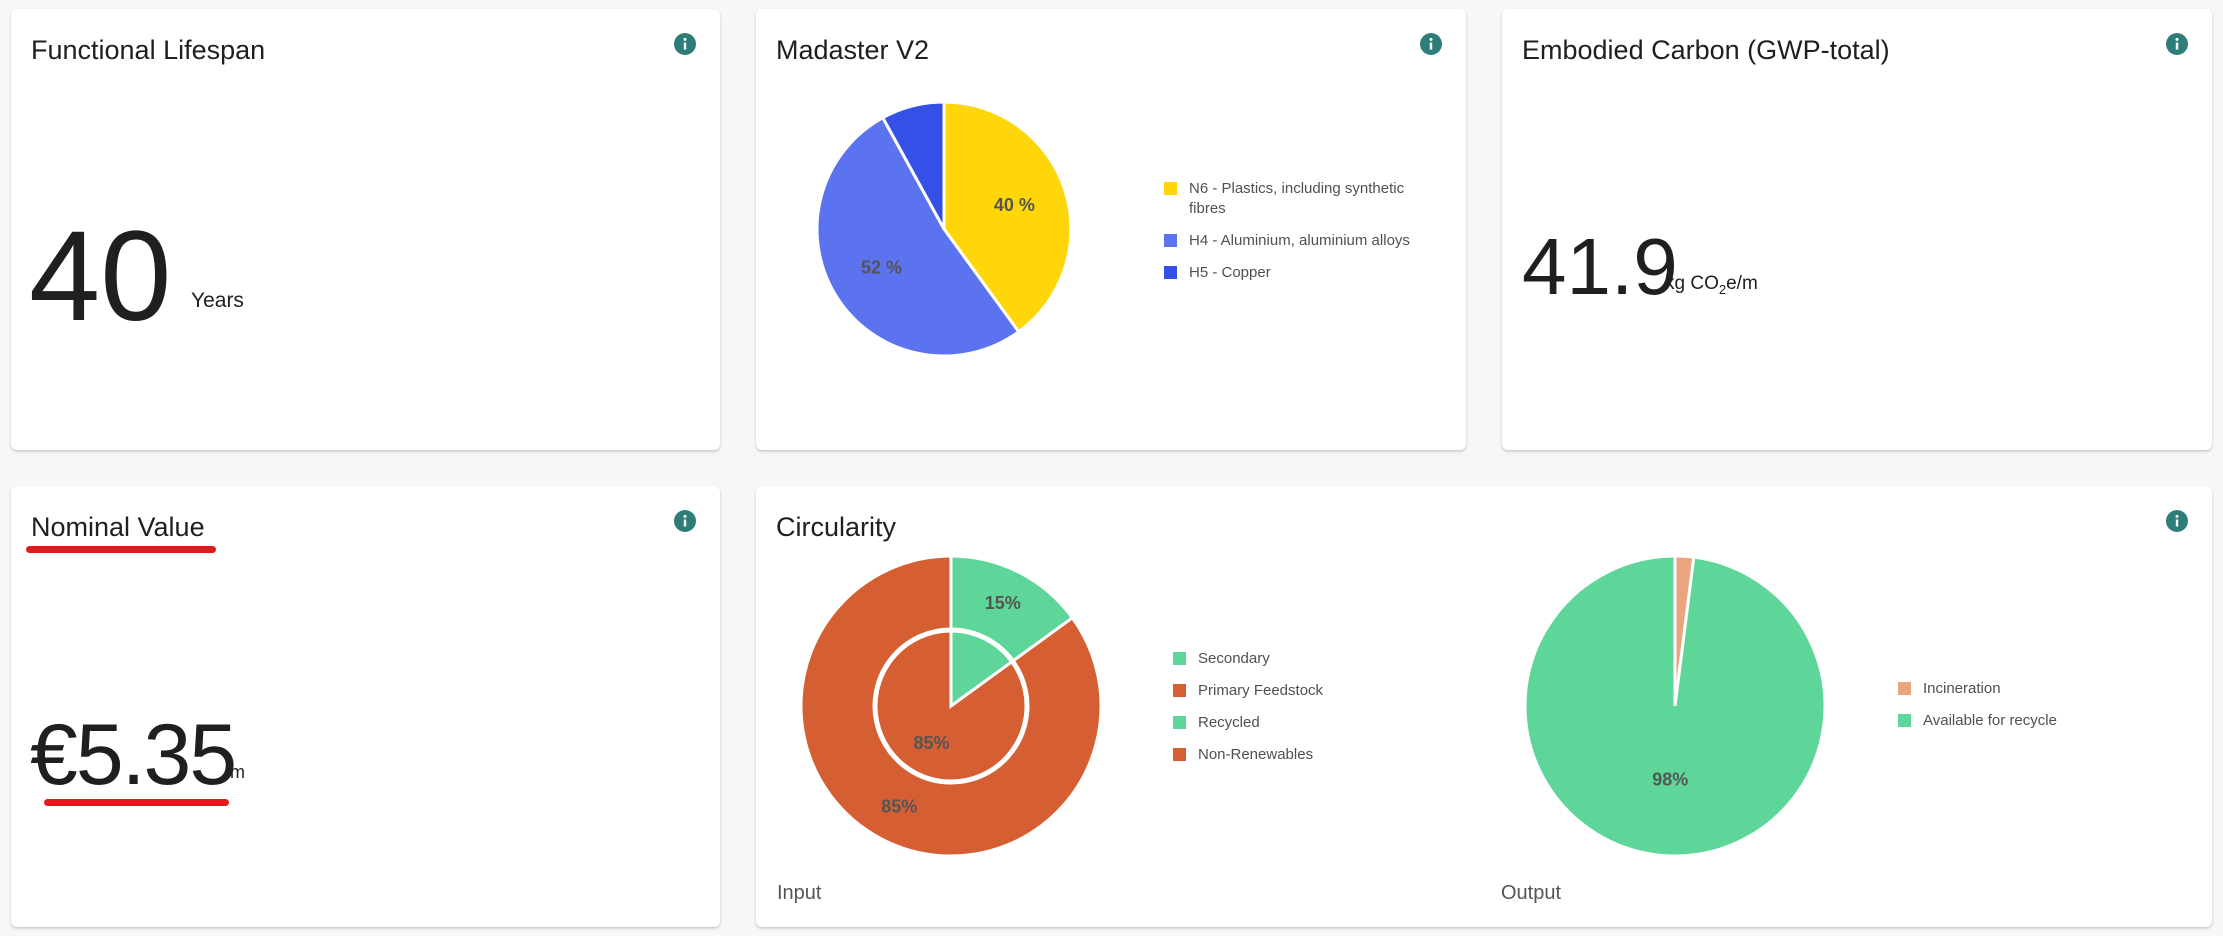 This screenshot has width=2223, height=936. I want to click on lifespan-value: 40, so click(100, 276).